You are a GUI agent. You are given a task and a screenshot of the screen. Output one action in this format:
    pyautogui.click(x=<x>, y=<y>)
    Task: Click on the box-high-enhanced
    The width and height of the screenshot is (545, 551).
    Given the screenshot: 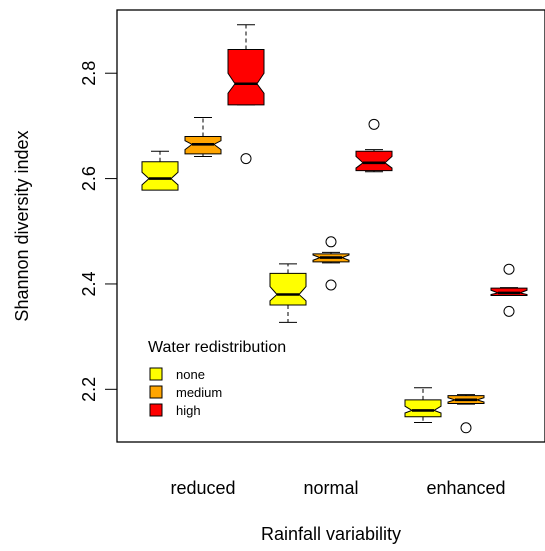 What is the action you would take?
    pyautogui.click(x=509, y=290)
    